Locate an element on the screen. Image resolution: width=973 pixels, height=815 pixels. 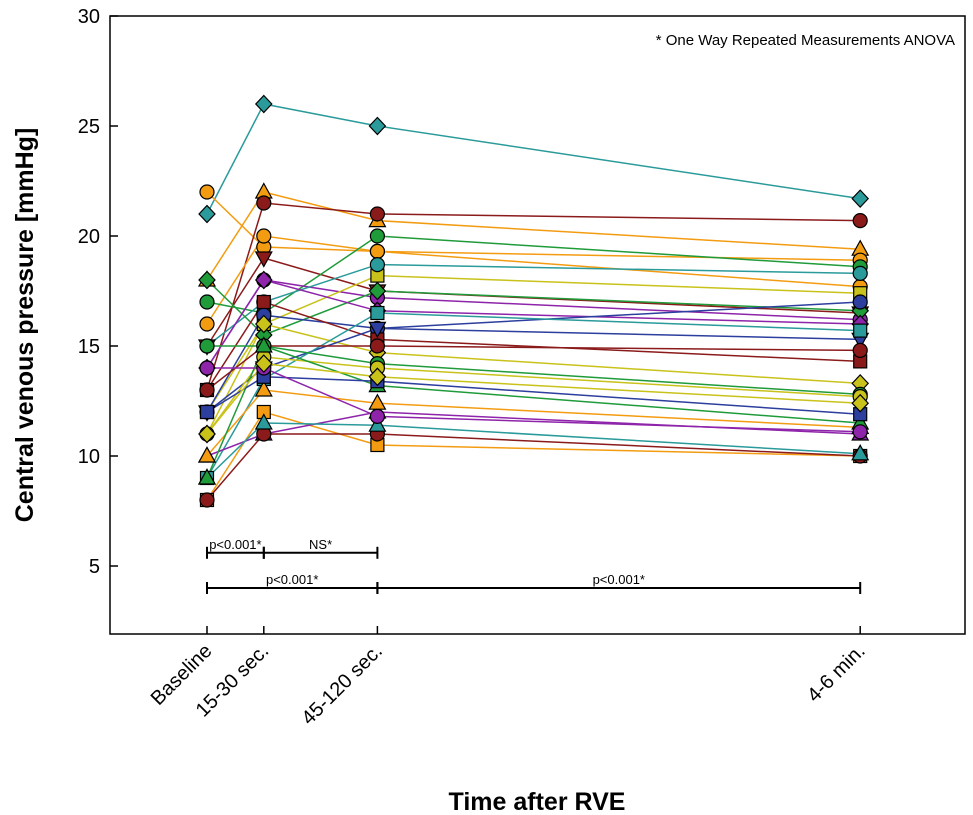
y-tick-label: 15 is located at coordinates (89, 347).